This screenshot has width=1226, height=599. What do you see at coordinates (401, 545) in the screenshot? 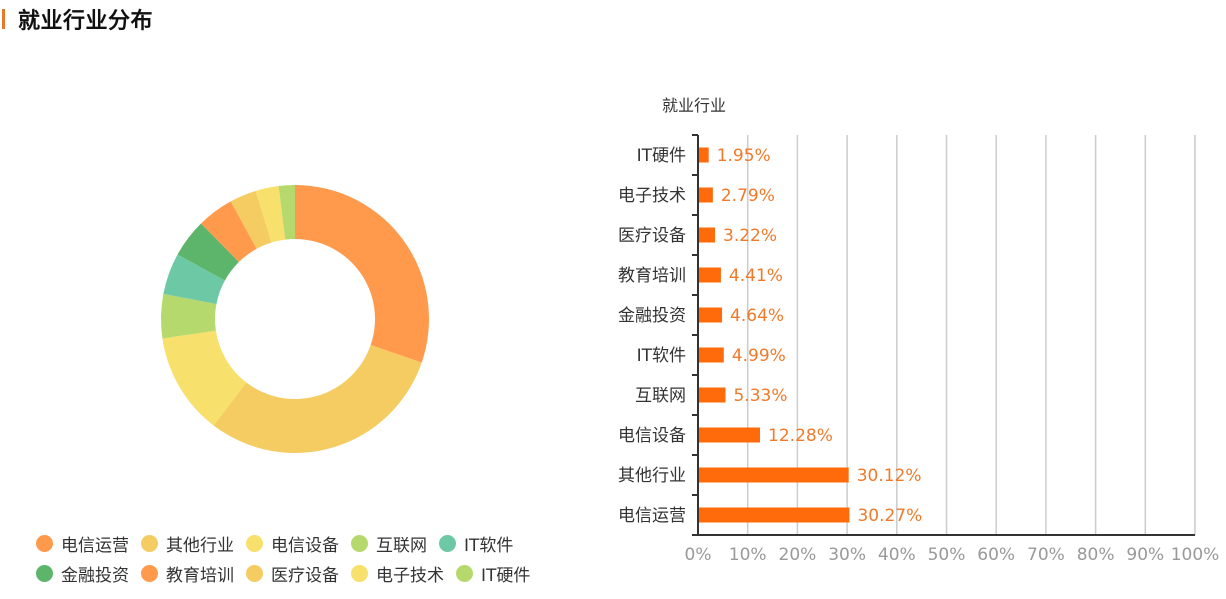
I see `legend-label: 互联网` at bounding box center [401, 545].